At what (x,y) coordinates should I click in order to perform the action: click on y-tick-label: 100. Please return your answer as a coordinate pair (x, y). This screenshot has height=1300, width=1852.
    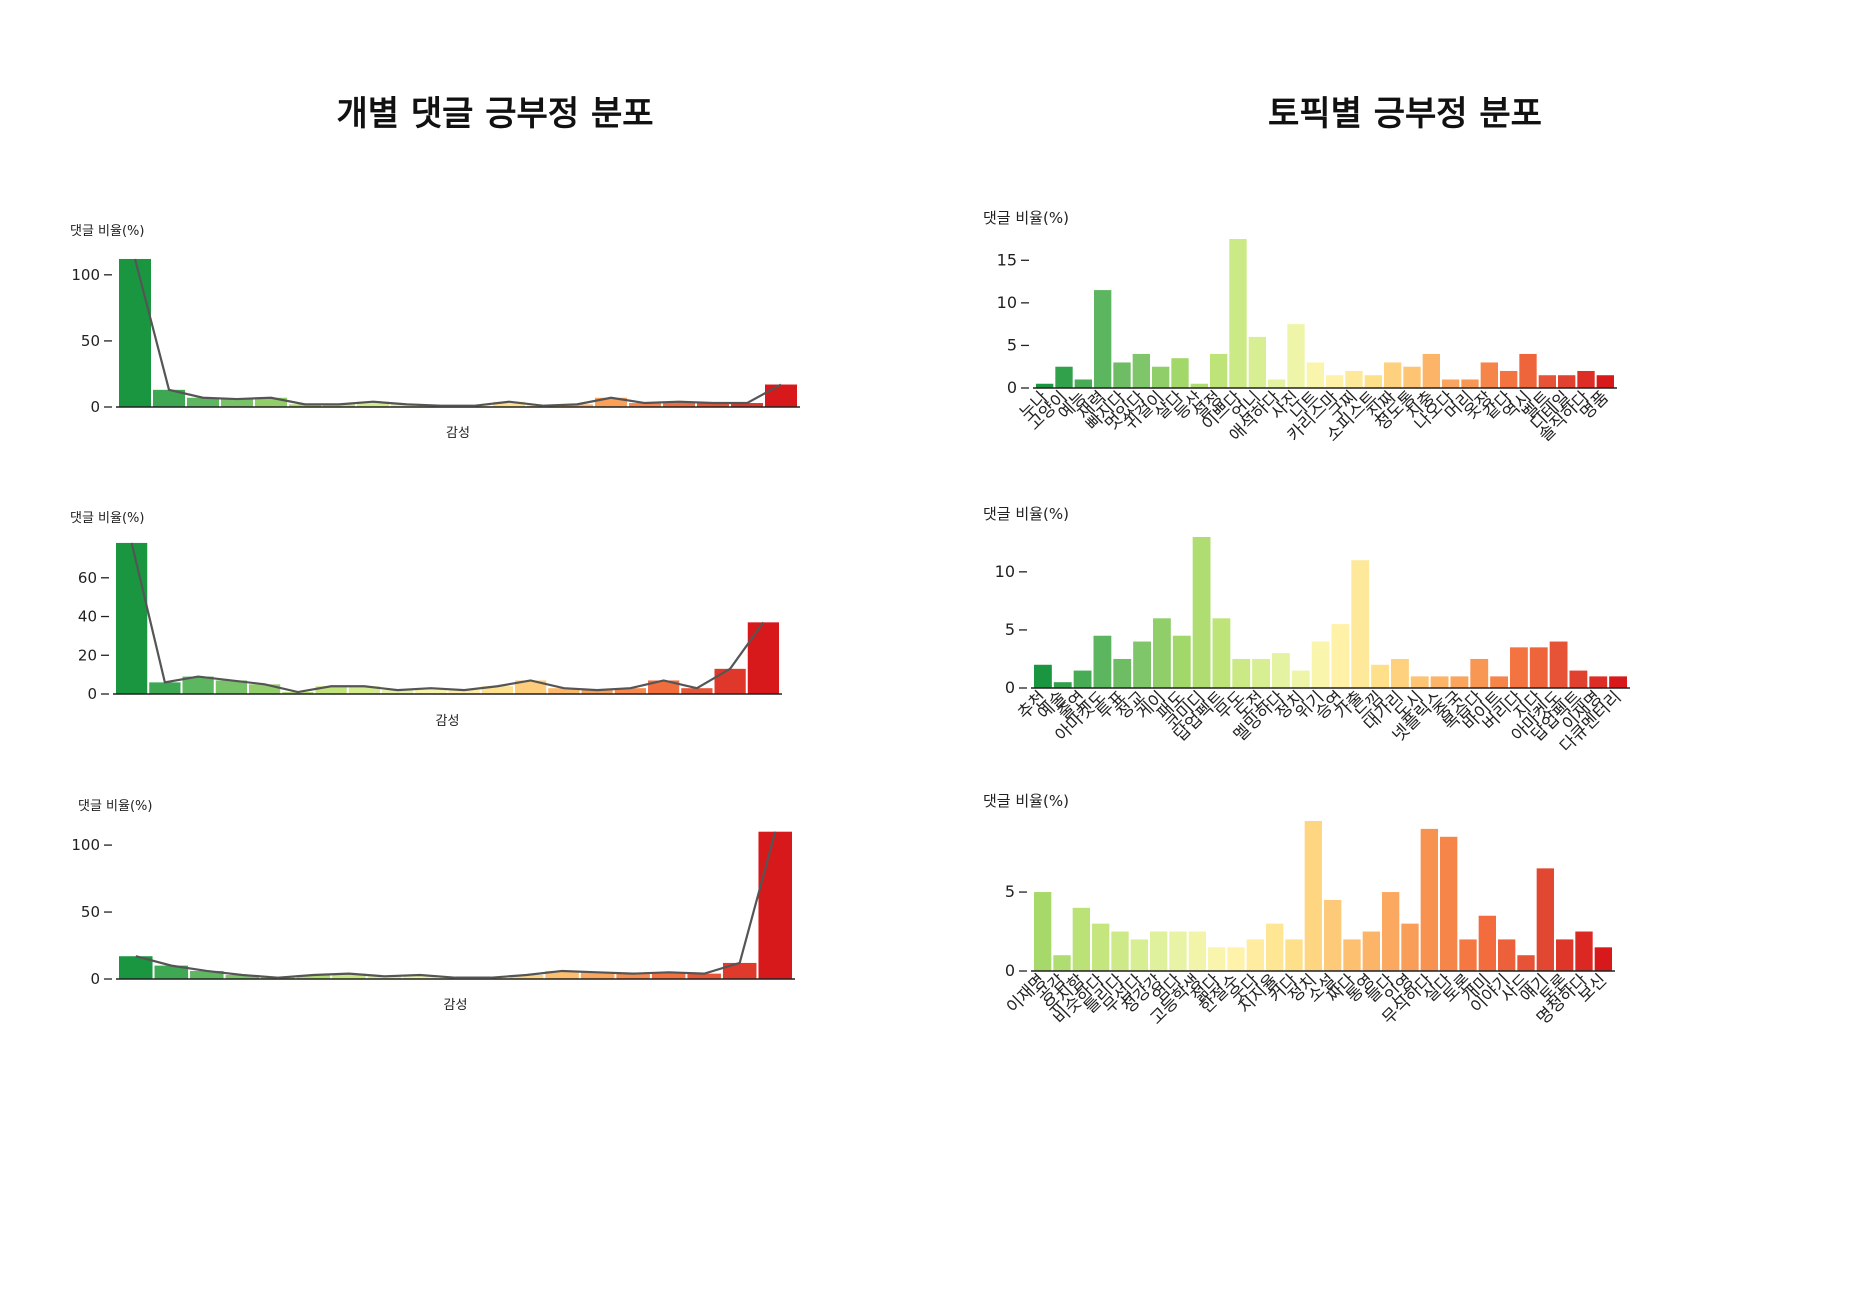
    Looking at the image, I should click on (85, 845).